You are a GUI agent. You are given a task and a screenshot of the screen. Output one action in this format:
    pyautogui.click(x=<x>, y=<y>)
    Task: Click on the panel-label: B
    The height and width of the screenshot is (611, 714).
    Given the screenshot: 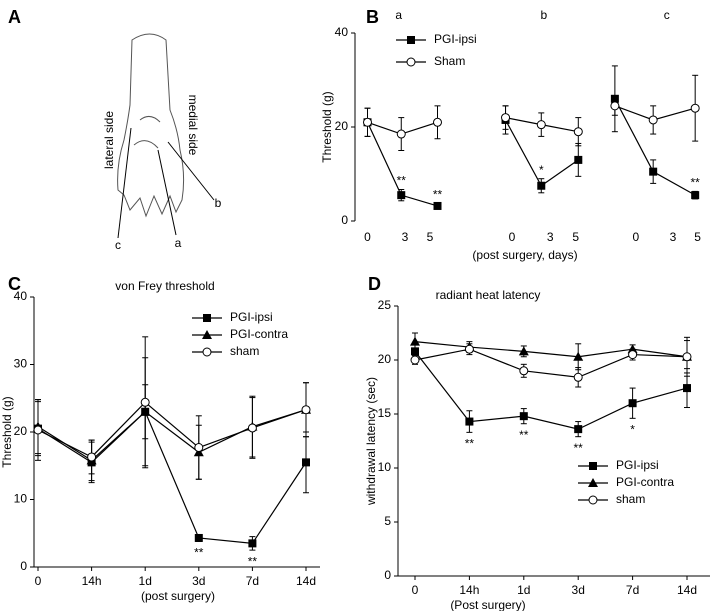 What is the action you would take?
    pyautogui.click(x=372, y=17)
    